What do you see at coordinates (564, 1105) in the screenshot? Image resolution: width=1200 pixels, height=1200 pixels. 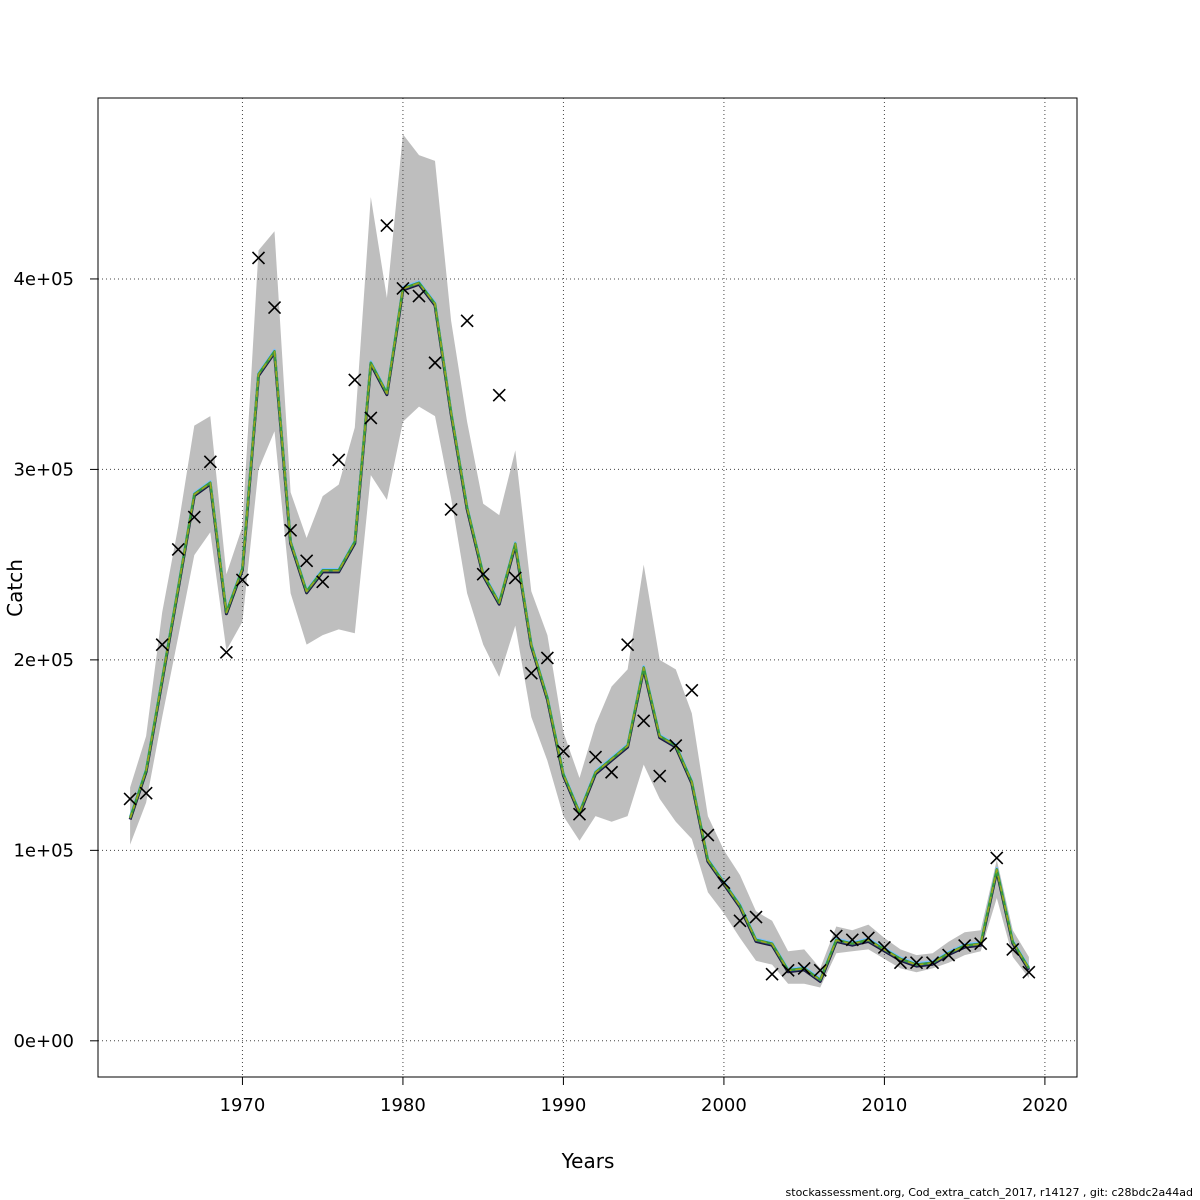 I see `x-tick-label: 1990` at bounding box center [564, 1105].